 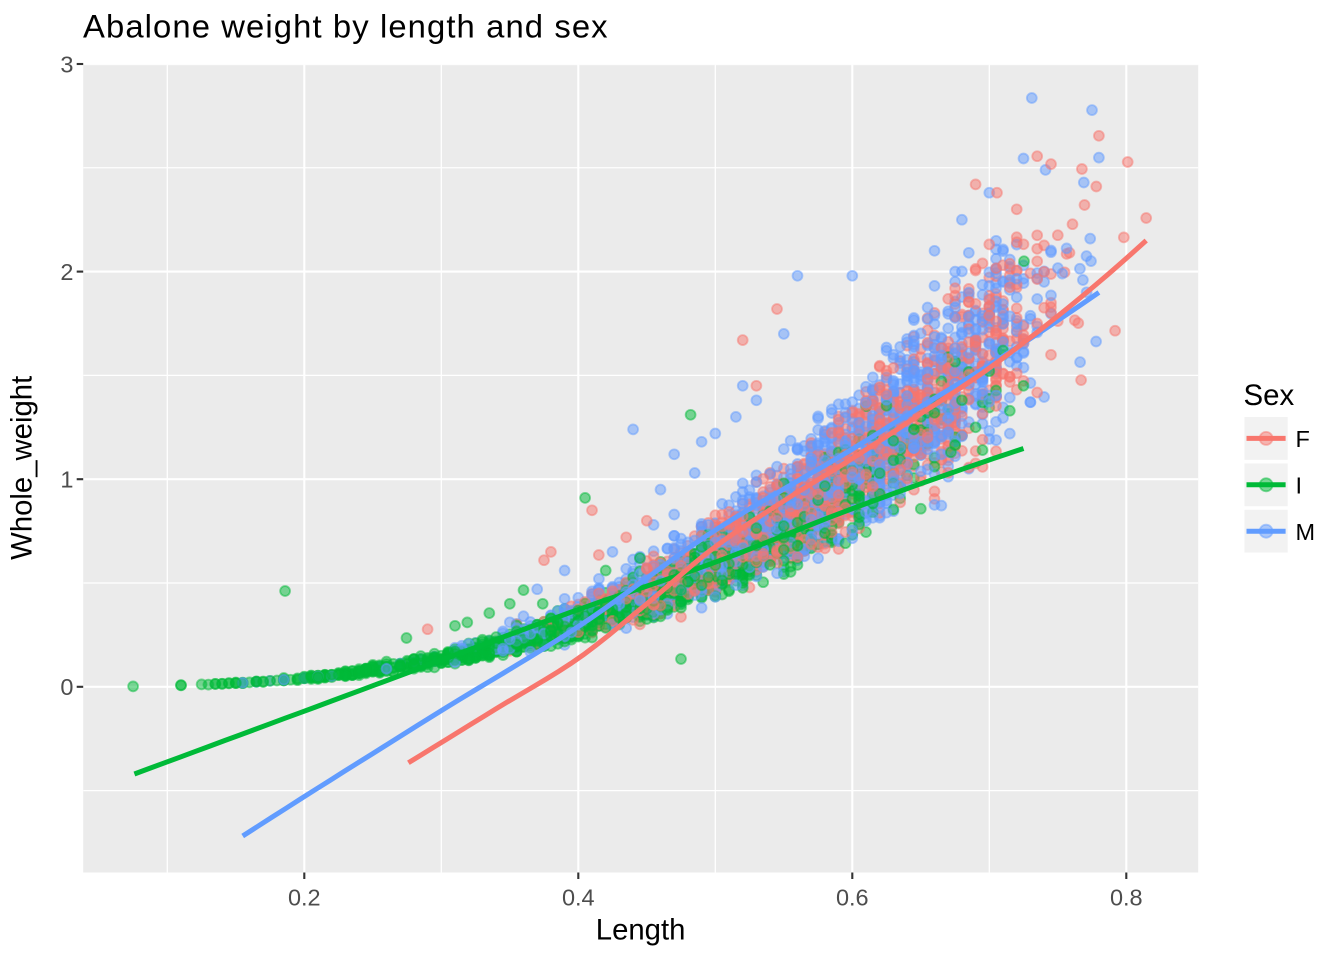 What do you see at coordinates (852, 898) in the screenshot?
I see `svg-text: 0.6` at bounding box center [852, 898].